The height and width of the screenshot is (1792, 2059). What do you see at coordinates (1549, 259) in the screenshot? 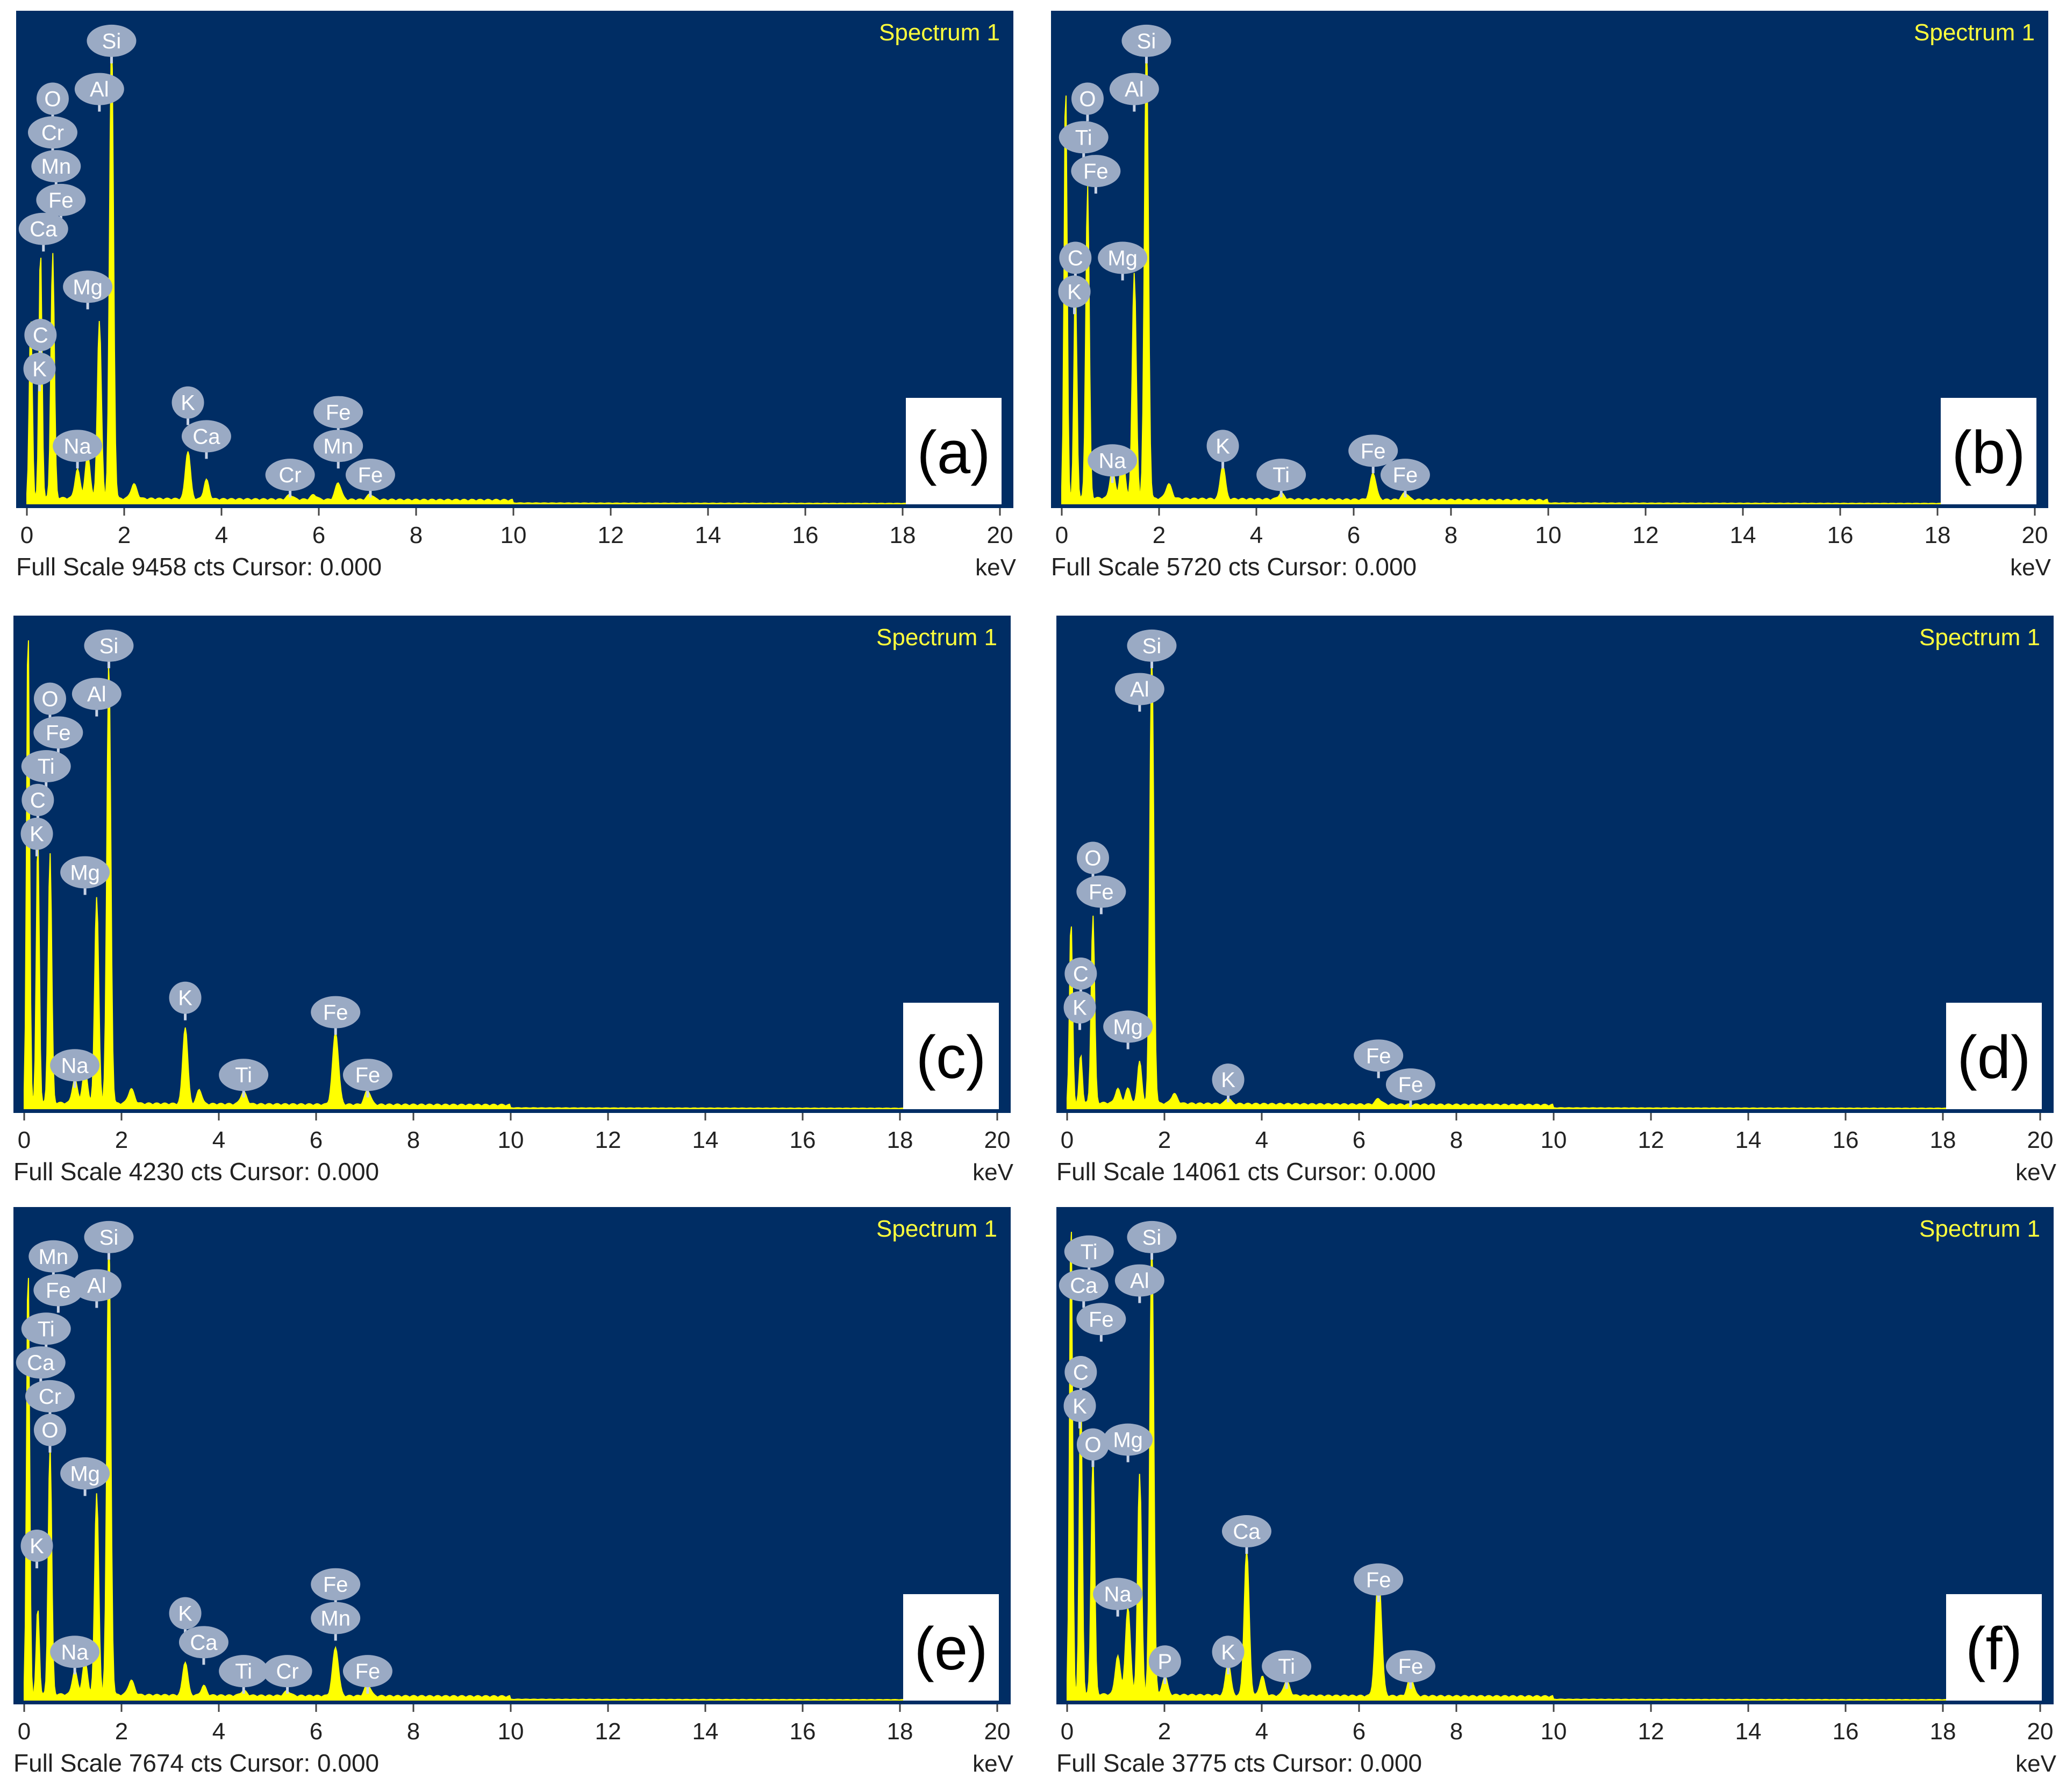
I see `plot-area` at bounding box center [1549, 259].